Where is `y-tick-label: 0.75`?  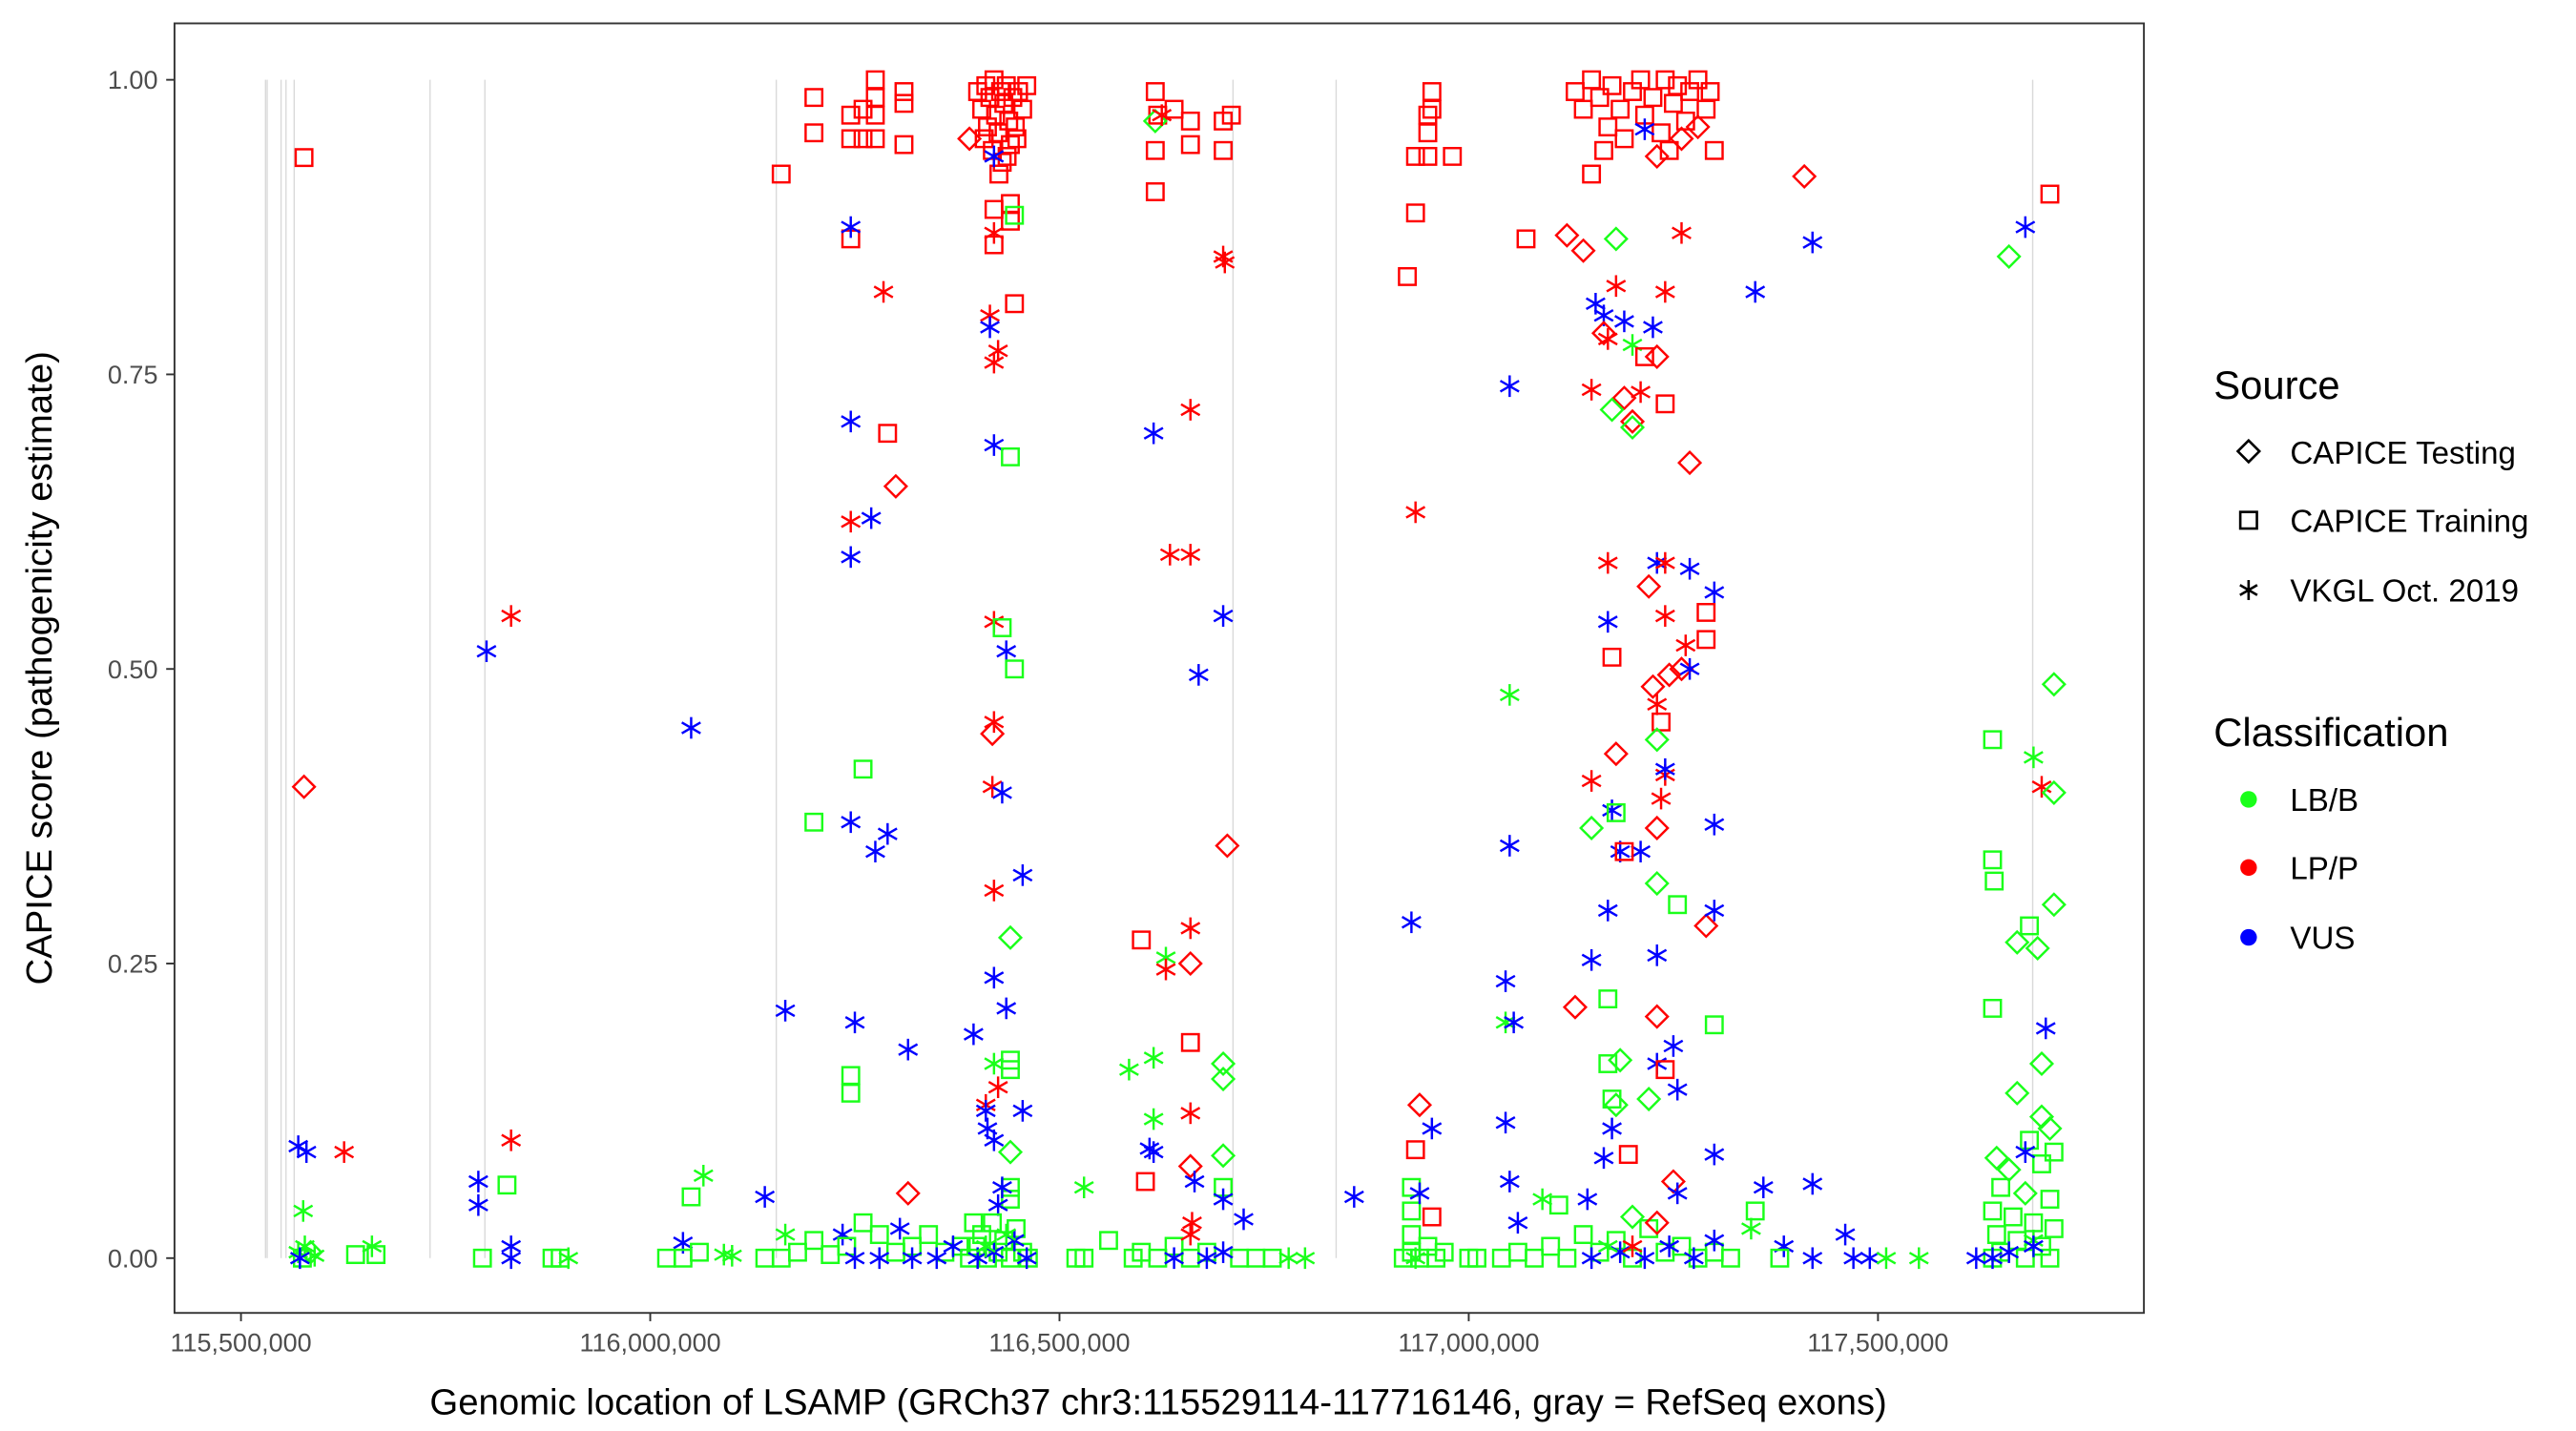 y-tick-label: 0.75 is located at coordinates (133, 375).